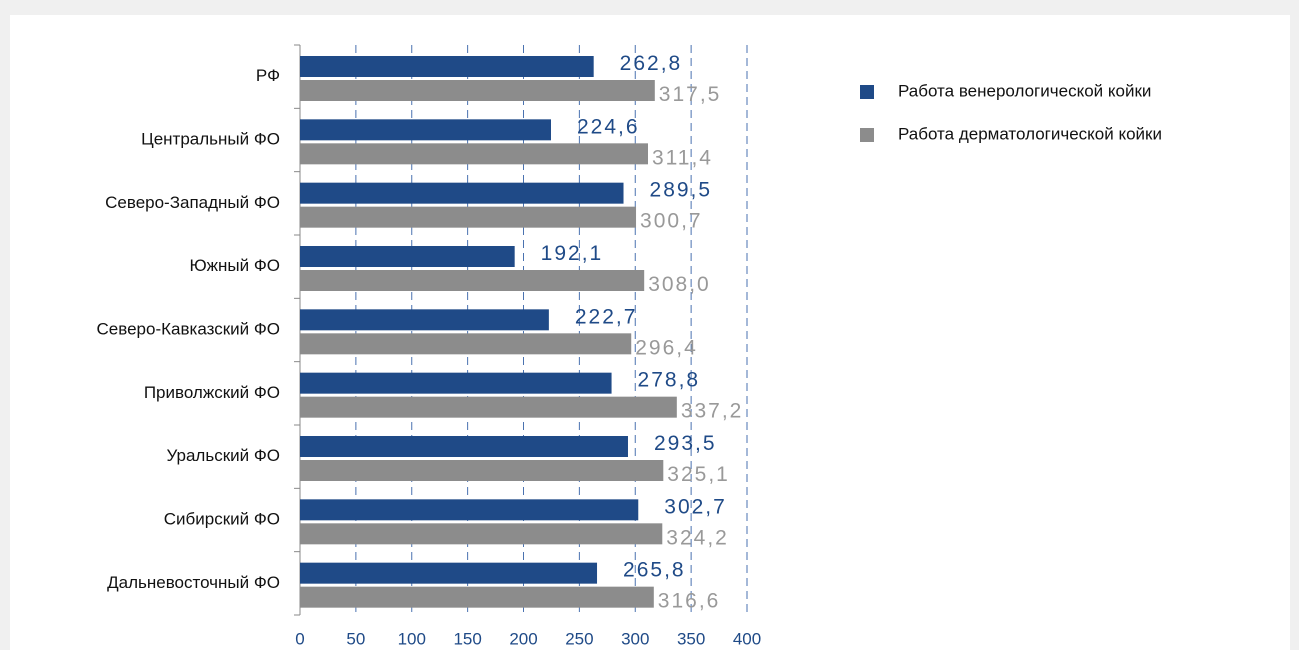 The height and width of the screenshot is (650, 1299). Describe the element at coordinates (223, 455) in the screenshot. I see `y-tick-label: Уральский ФО` at that location.